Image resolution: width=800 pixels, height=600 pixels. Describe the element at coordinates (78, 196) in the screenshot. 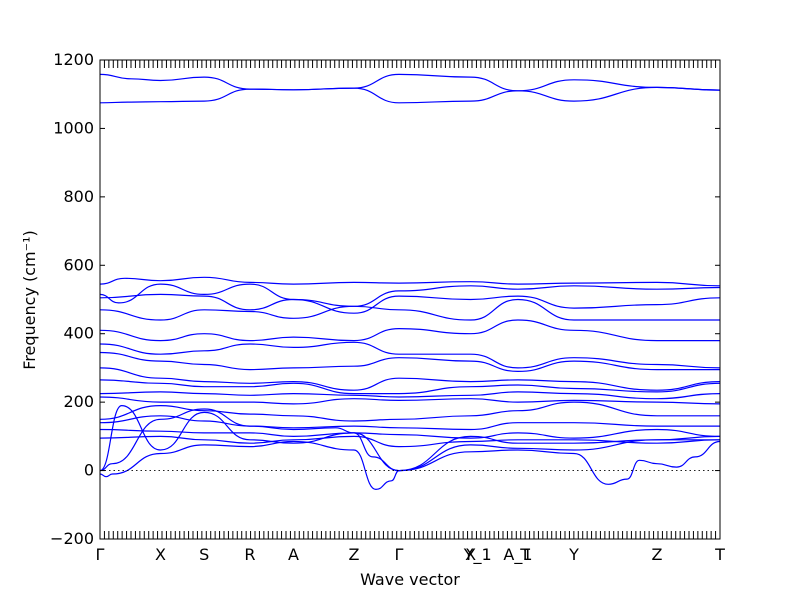

I see `y-tick-label: 800` at that location.